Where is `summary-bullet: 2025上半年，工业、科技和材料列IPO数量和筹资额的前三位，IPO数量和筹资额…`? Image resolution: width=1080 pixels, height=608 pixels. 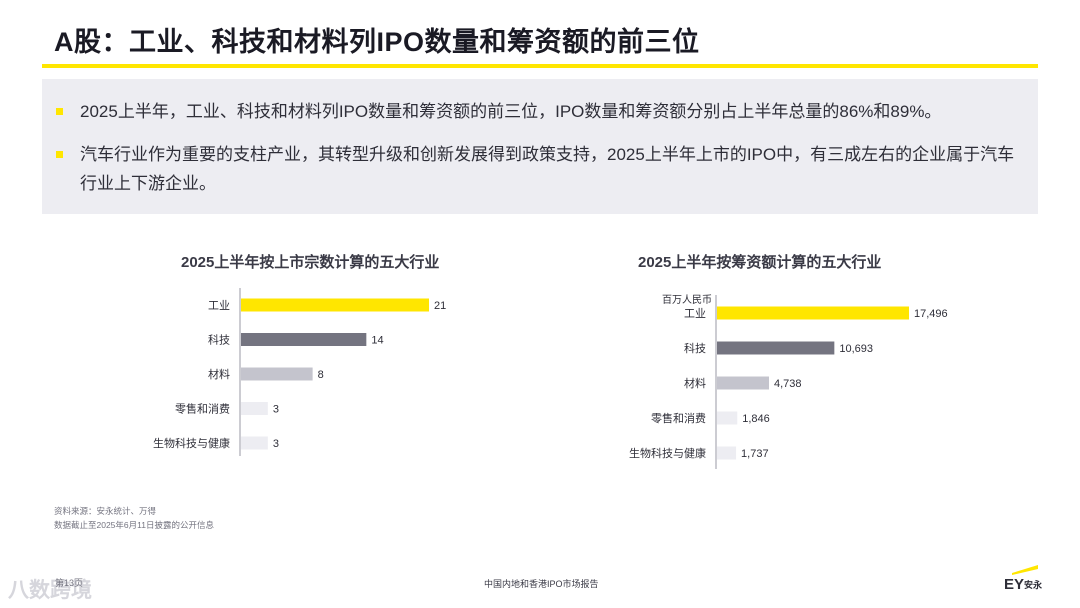 summary-bullet: 2025上半年，工业、科技和材料列IPO数量和筹资额的前三位，IPO数量和筹资额… is located at coordinates (543, 111).